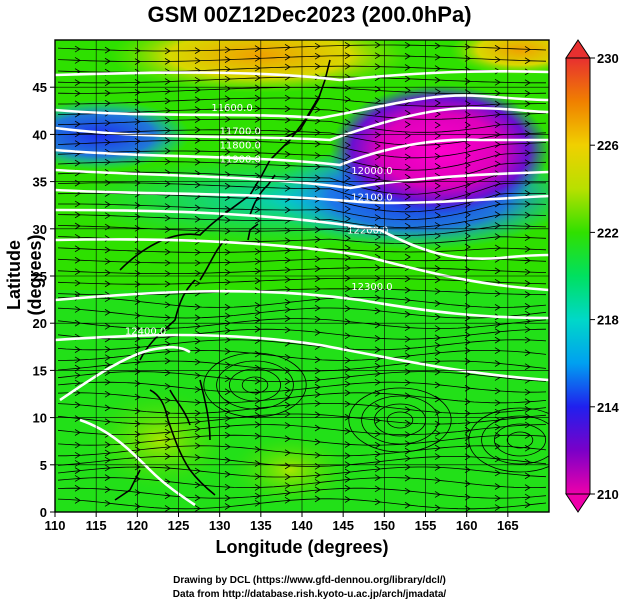 This screenshot has width=619, height=605. What do you see at coordinates (608, 145) in the screenshot?
I see `colorbar-tick-label: 226` at bounding box center [608, 145].